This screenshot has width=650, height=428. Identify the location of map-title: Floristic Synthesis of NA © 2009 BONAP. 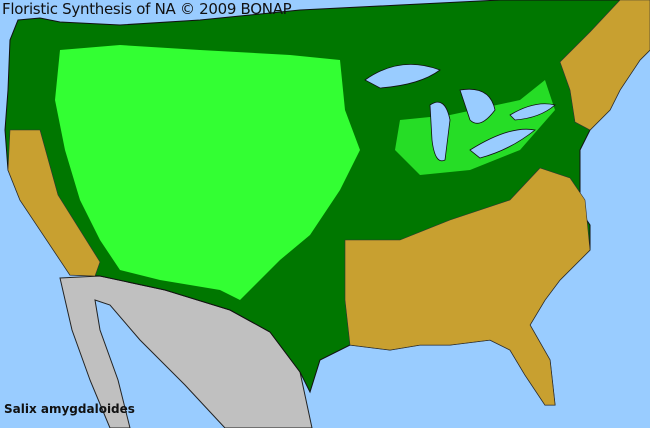
(147, 9).